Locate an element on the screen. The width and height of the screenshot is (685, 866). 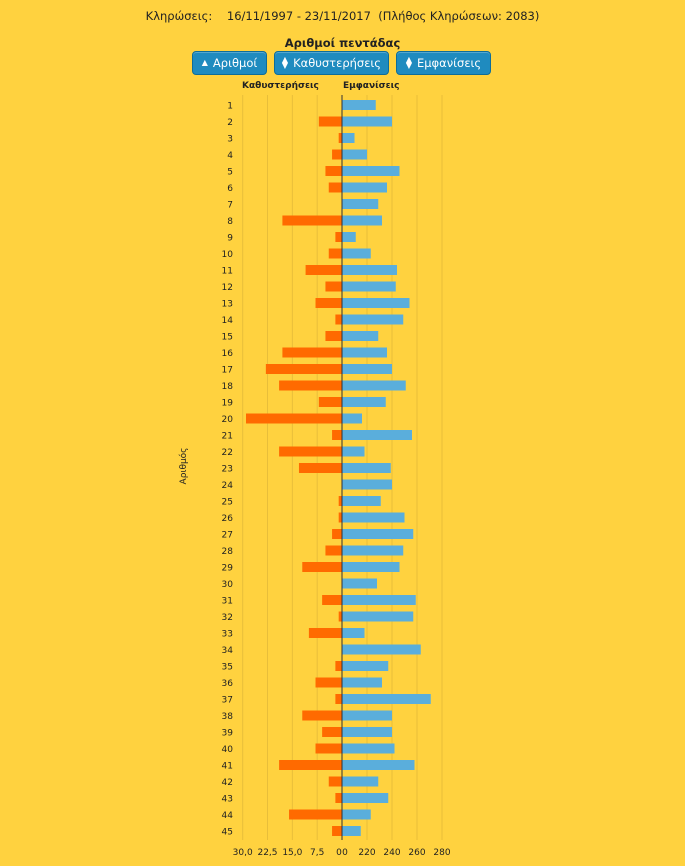
category-label: 43 is located at coordinates (227, 800).